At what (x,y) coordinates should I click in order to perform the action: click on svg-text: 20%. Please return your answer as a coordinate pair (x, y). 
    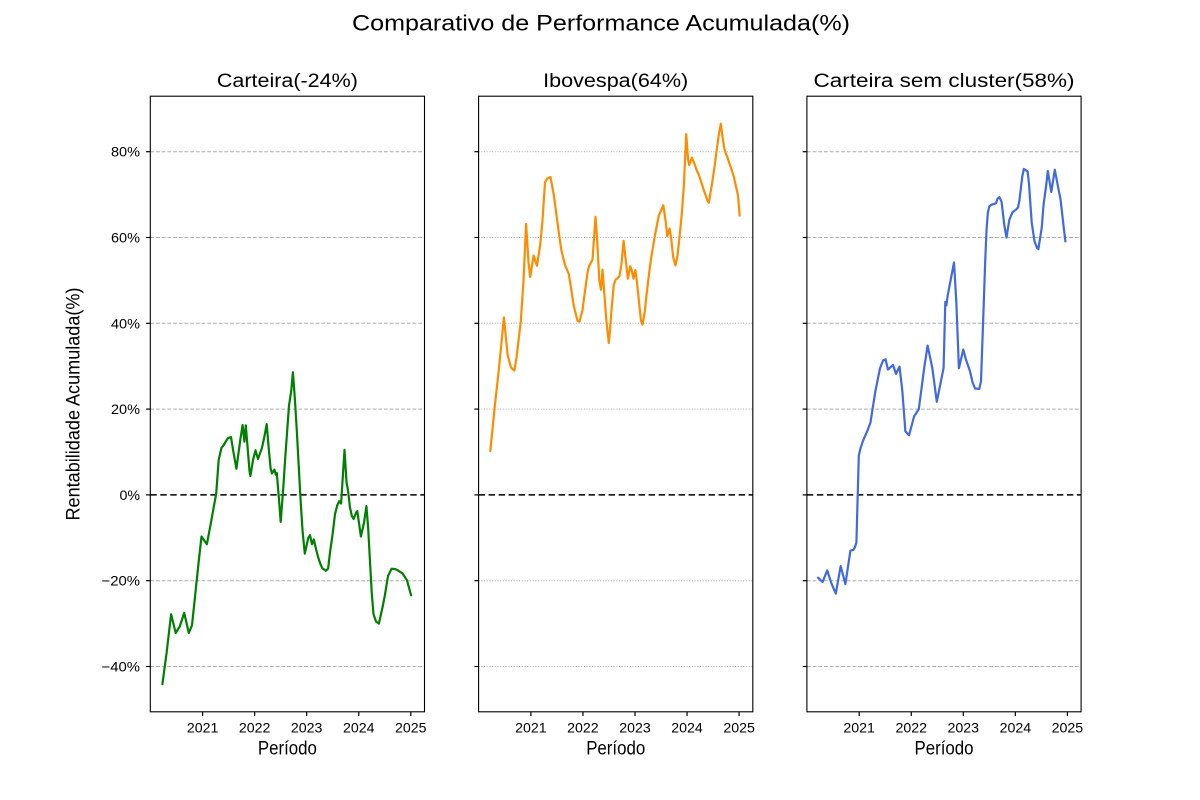
    Looking at the image, I should click on (125, 409).